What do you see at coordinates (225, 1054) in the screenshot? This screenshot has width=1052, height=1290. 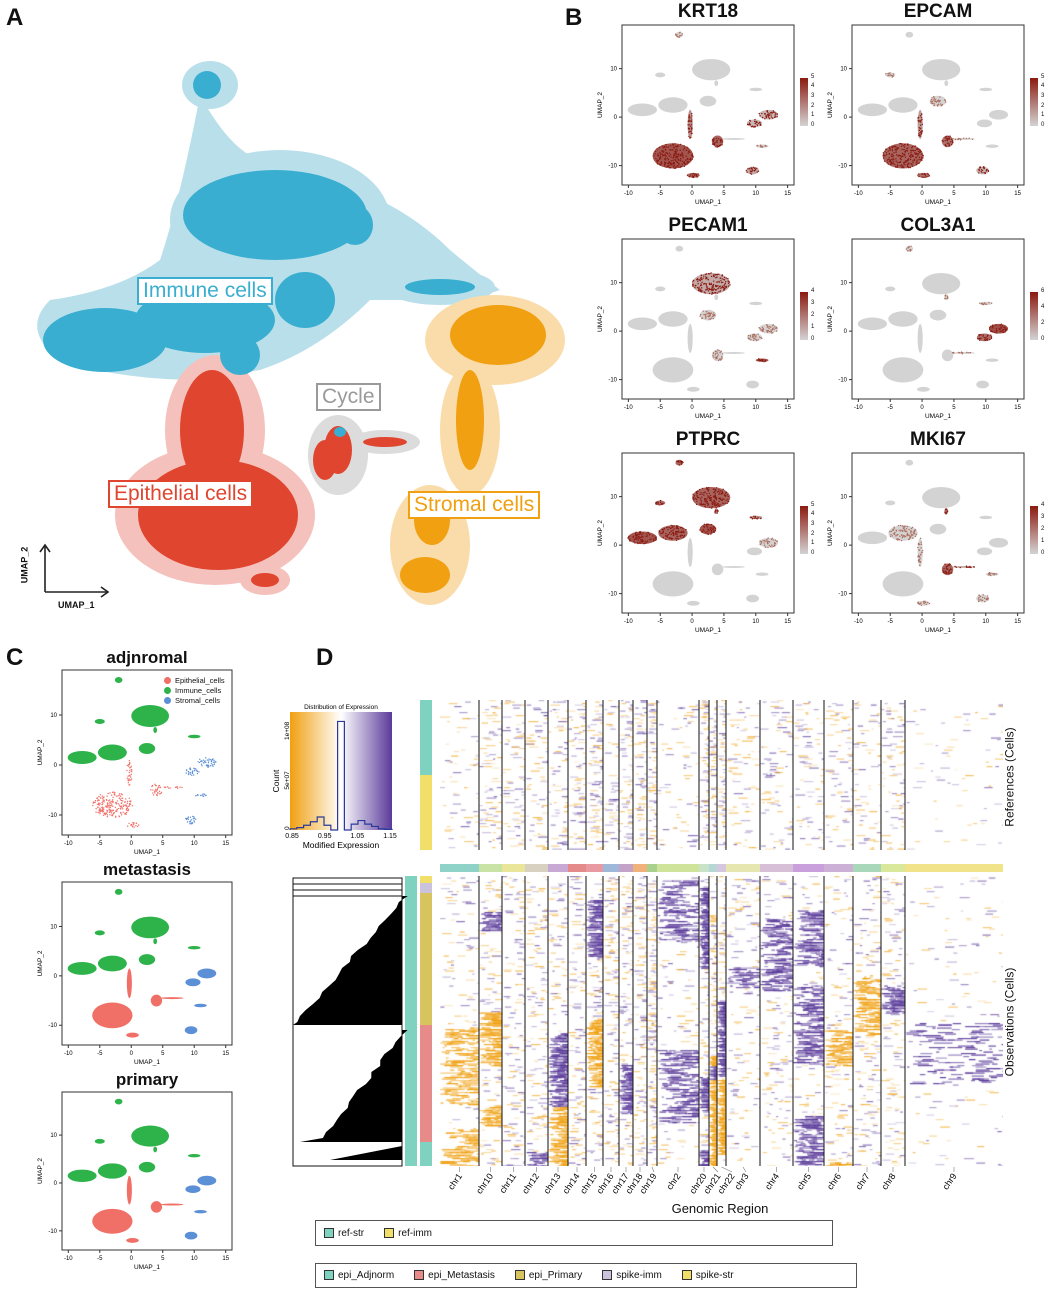 I see `x-tick-label: 15` at bounding box center [225, 1054].